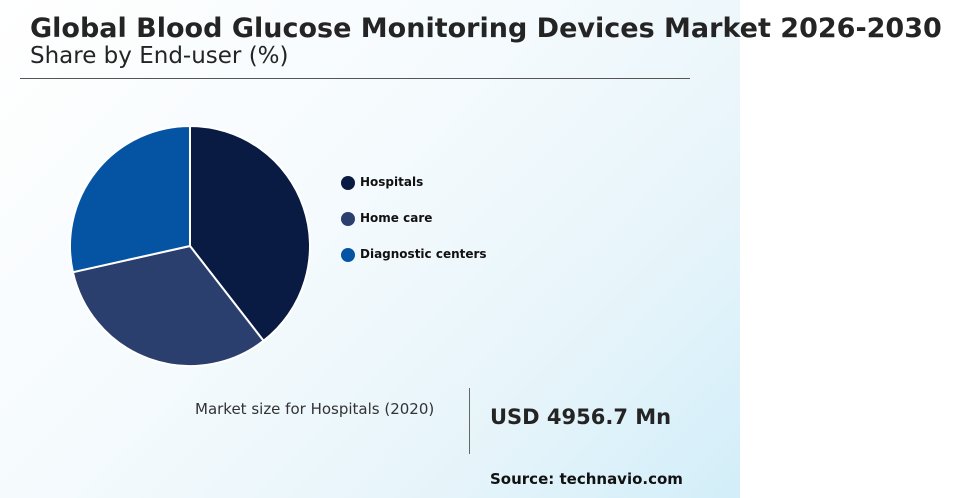  What do you see at coordinates (348, 219) in the screenshot?
I see `legend-swatch-home-care` at bounding box center [348, 219].